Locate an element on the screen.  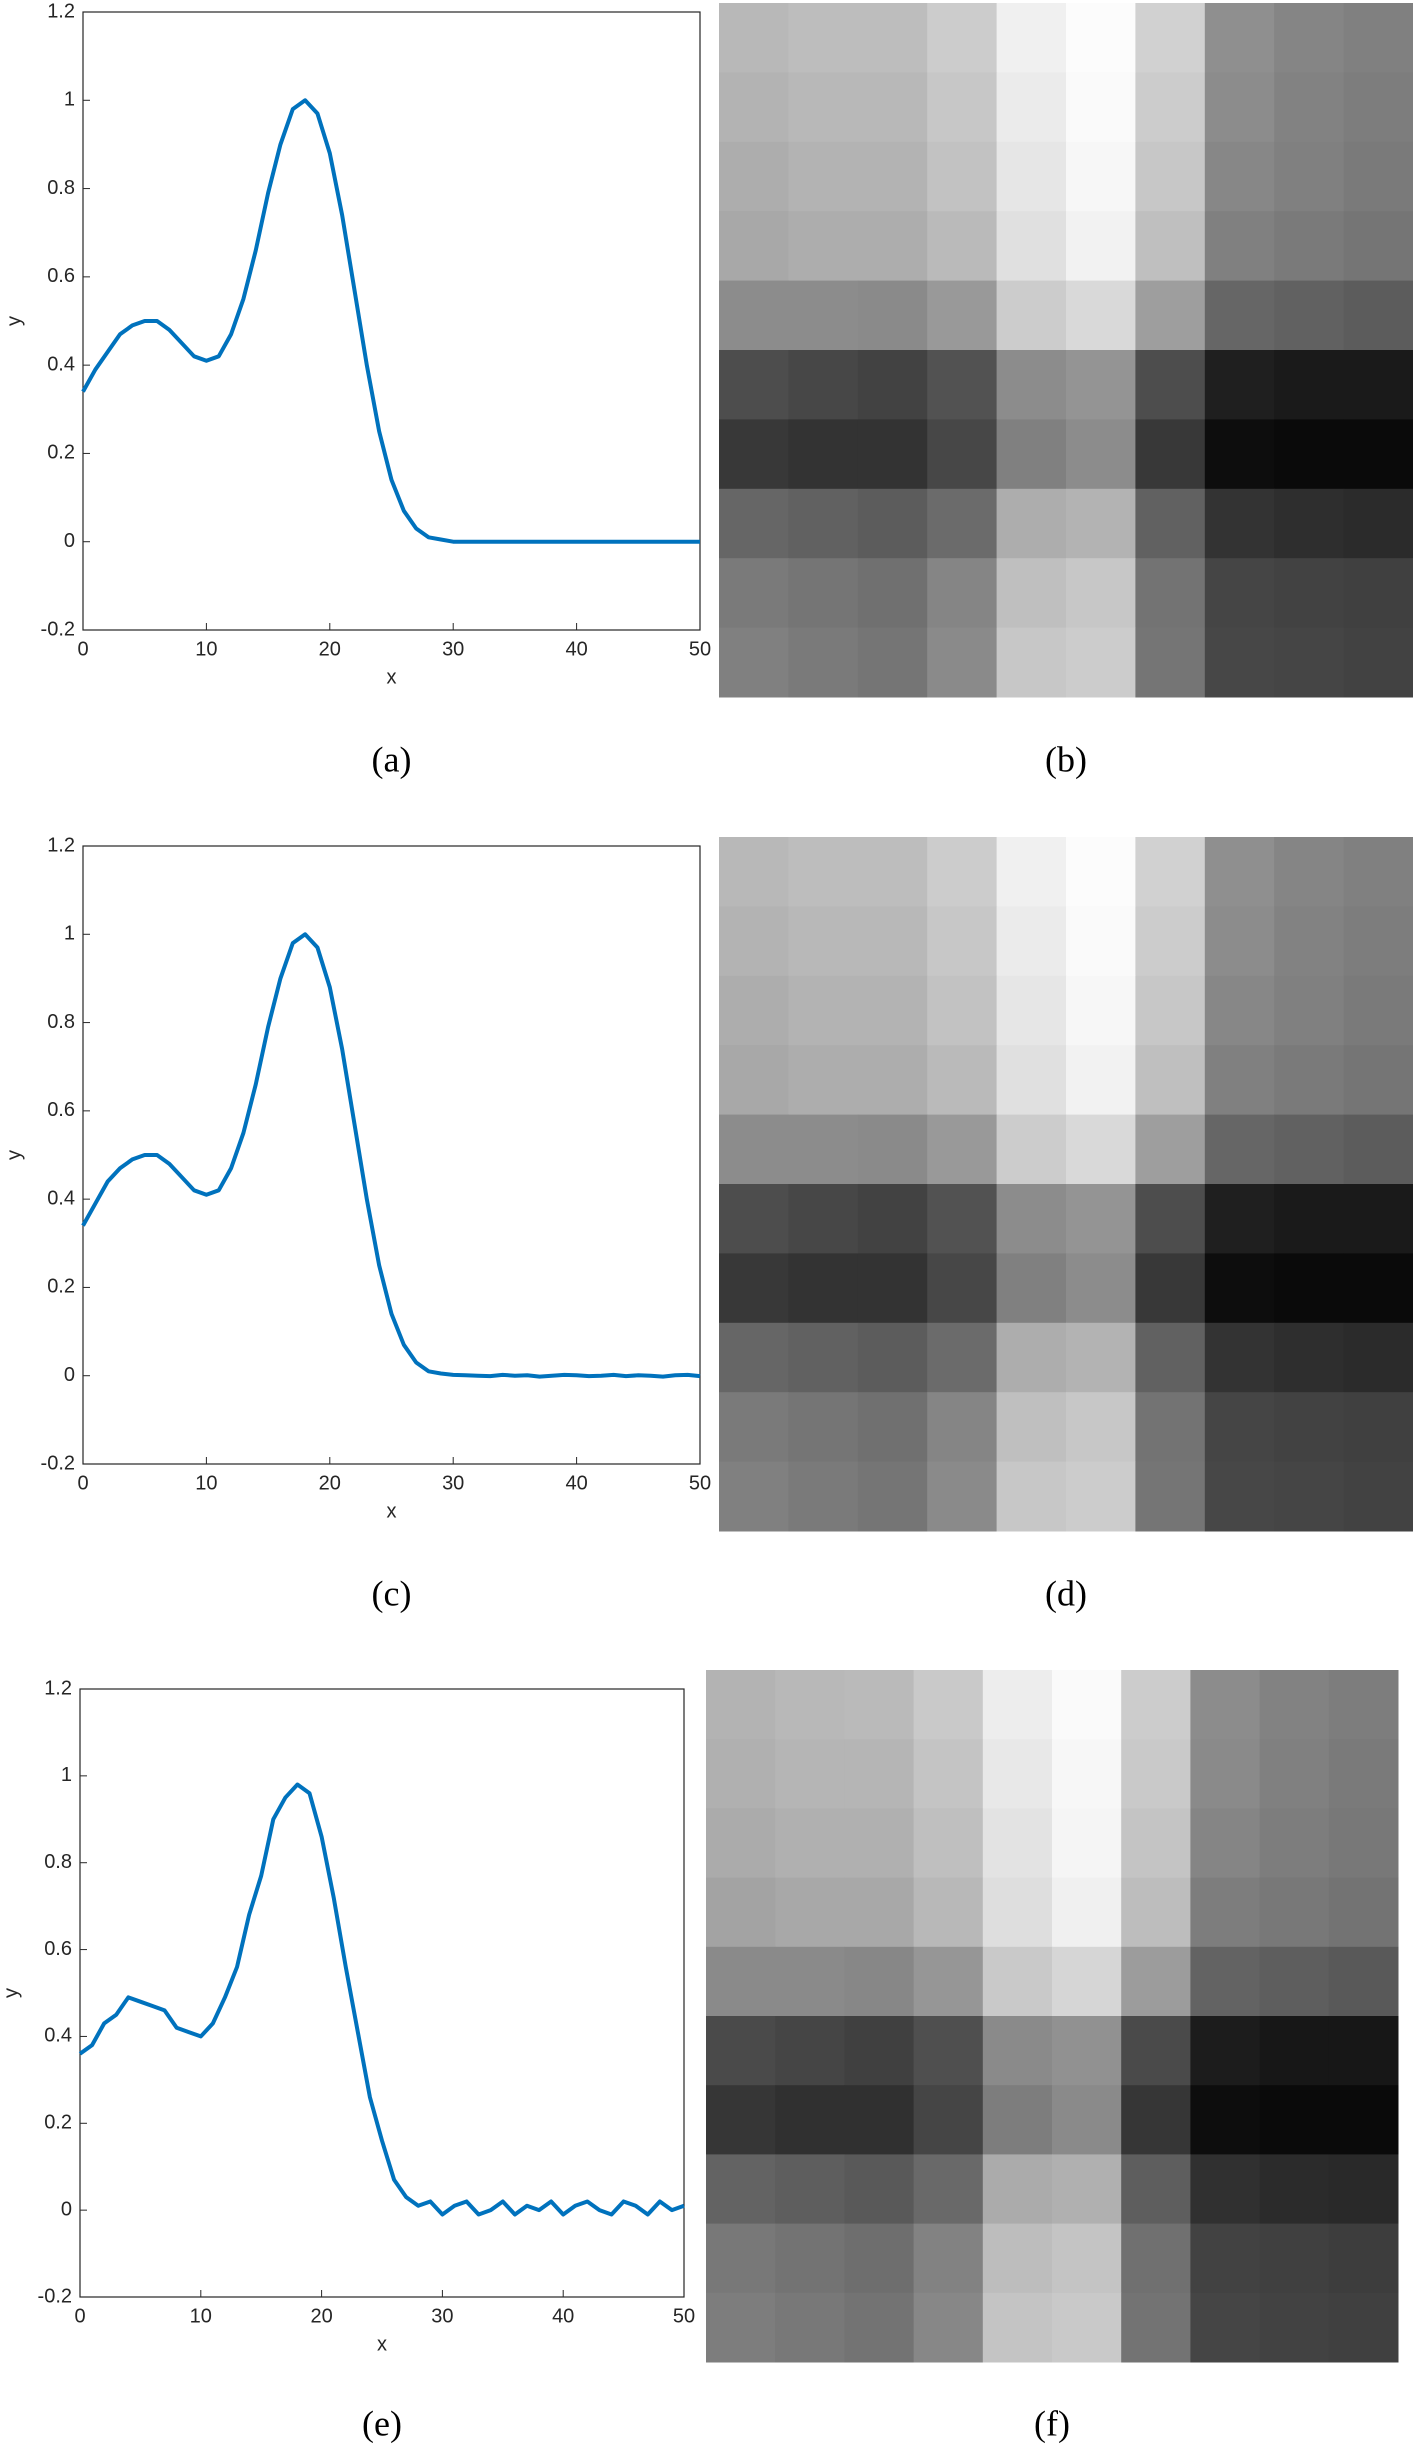
y-axis-label: y is located at coordinates (14, 1155).